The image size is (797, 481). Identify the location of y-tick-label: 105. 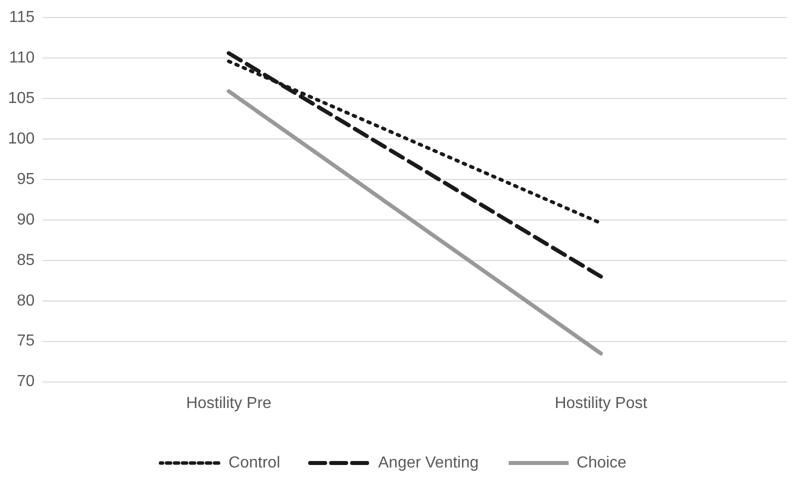
(21, 98).